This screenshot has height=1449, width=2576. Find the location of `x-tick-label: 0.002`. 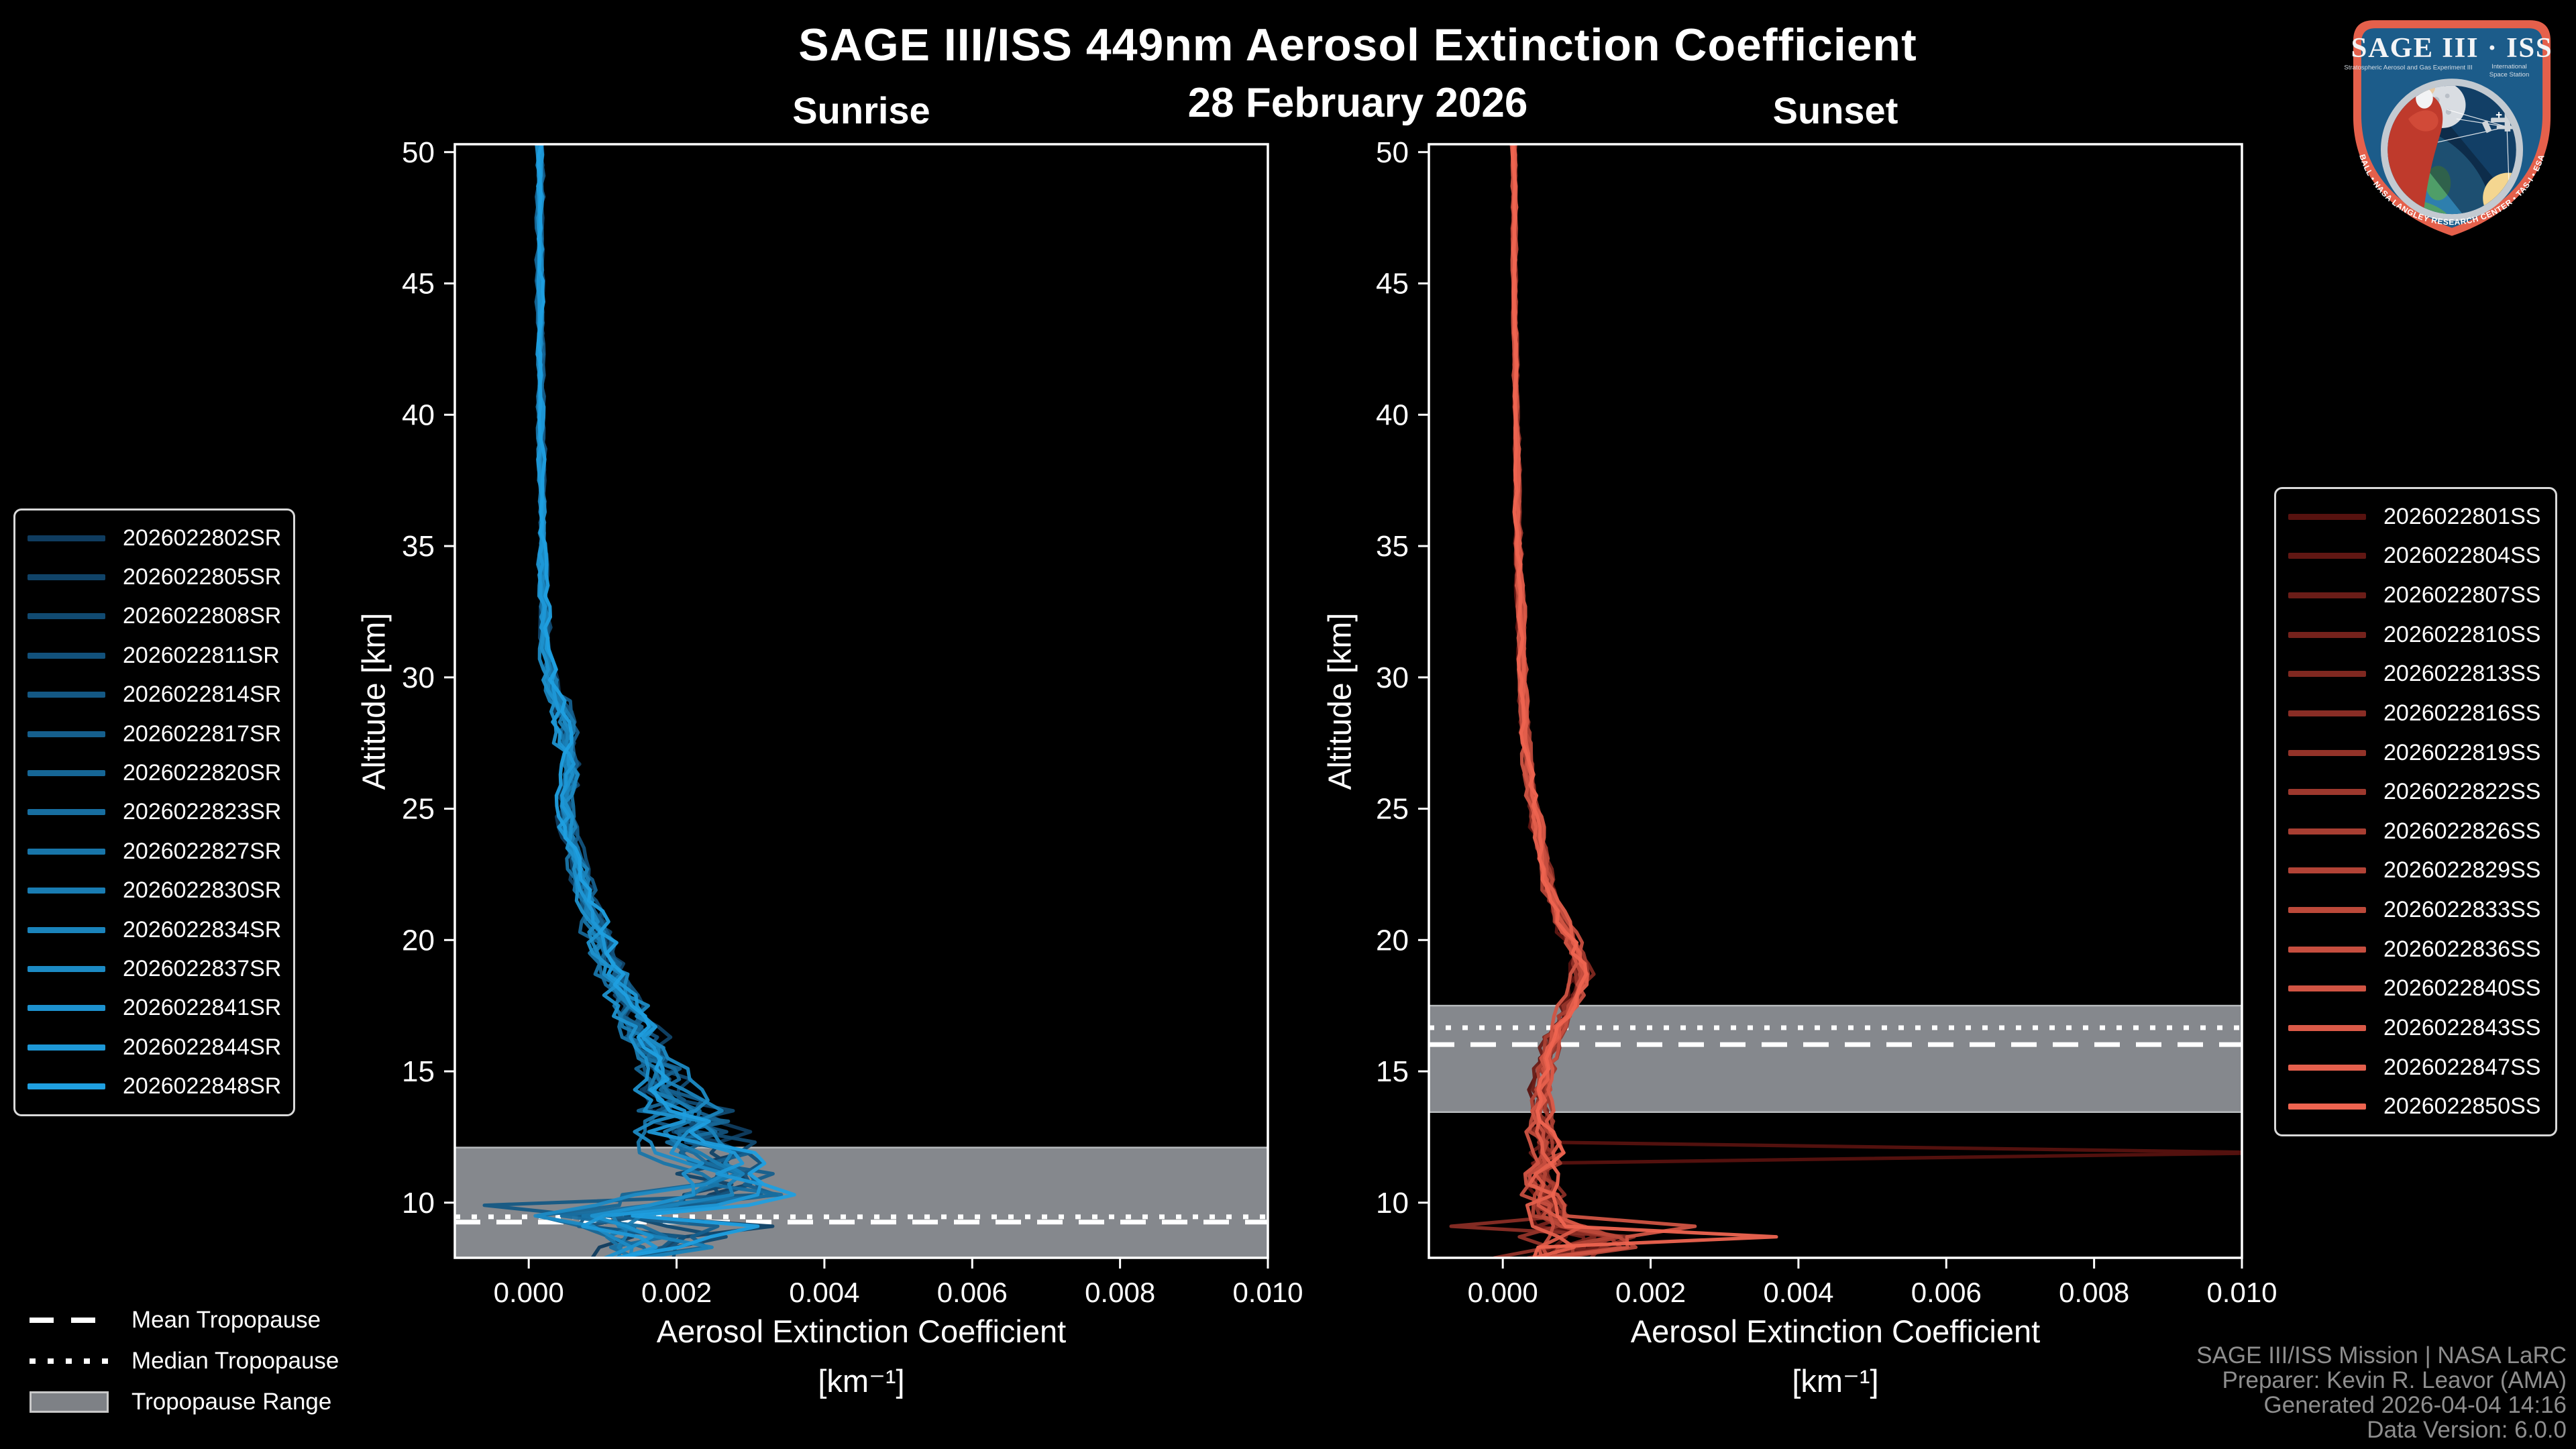

x-tick-label: 0.002 is located at coordinates (676, 1292).